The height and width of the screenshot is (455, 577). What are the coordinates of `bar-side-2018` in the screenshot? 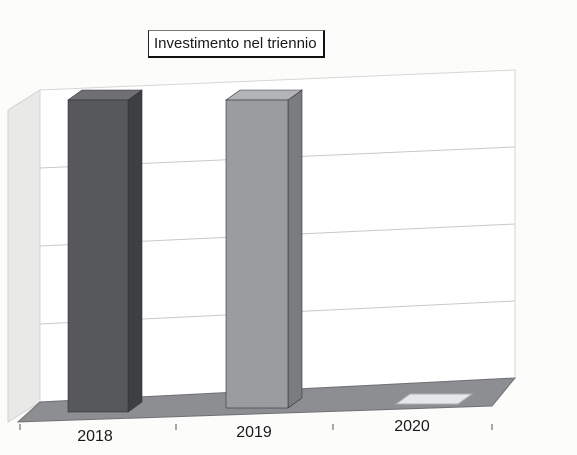 It's located at (135, 251).